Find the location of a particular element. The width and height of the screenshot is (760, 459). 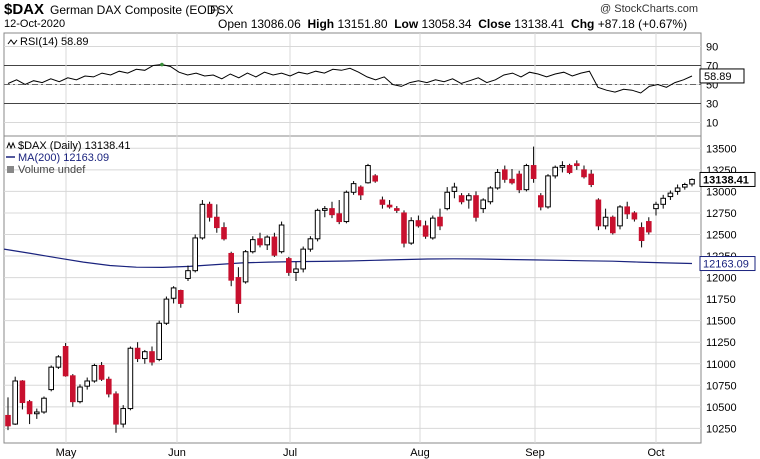

ma-legend: MA(200) 12163.09 is located at coordinates (63, 158).